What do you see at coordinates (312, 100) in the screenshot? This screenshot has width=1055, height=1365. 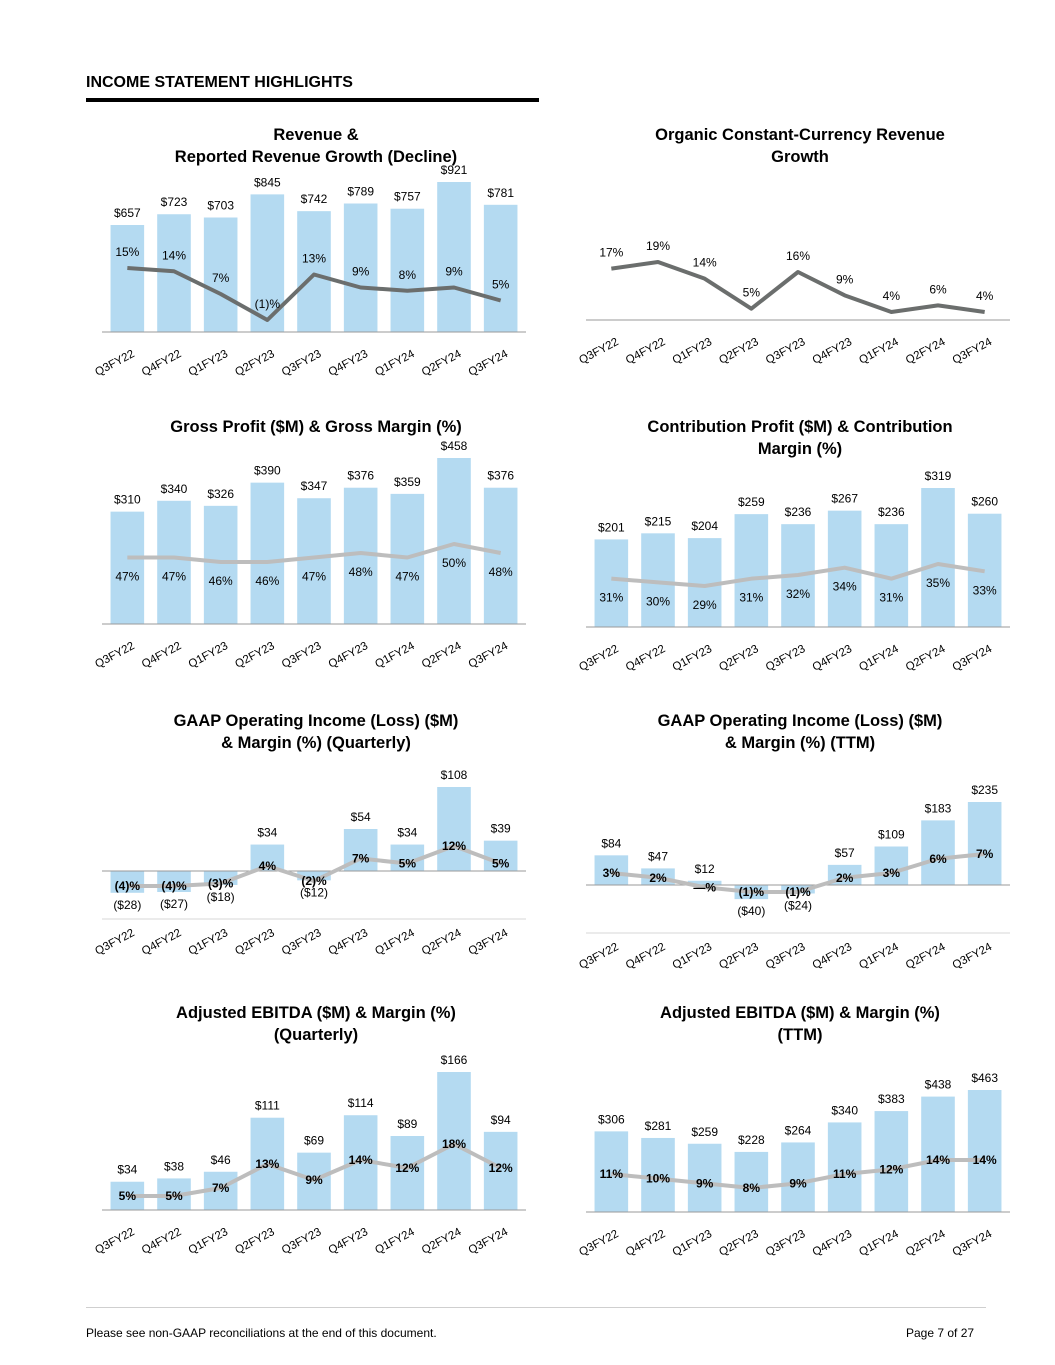 I see `header-underline` at bounding box center [312, 100].